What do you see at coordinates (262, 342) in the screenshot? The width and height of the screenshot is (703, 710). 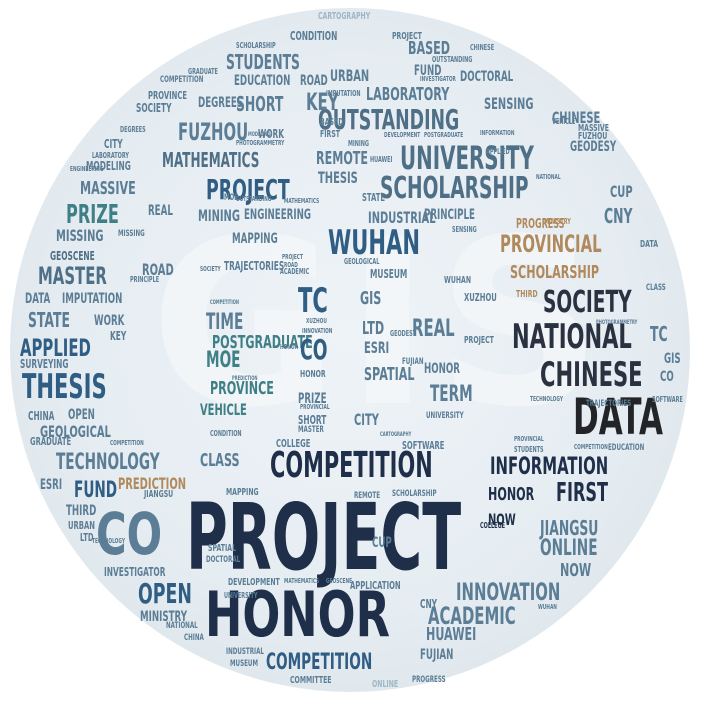 I see `cloud-word: POSTGRADUATE` at bounding box center [262, 342].